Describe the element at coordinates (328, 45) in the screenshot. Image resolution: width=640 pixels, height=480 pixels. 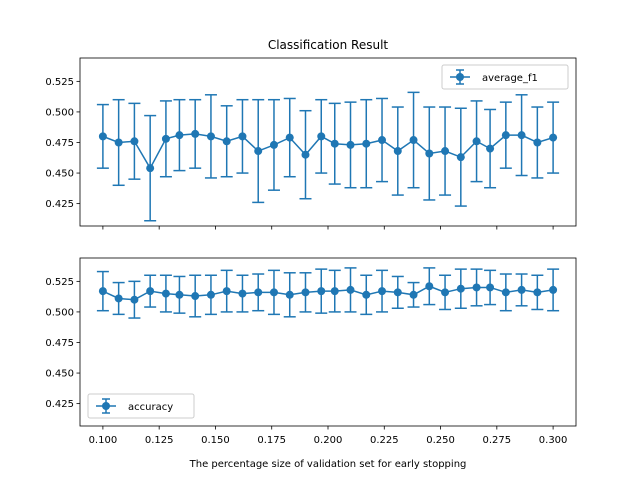
I see `chart-title: Classification Result` at that location.